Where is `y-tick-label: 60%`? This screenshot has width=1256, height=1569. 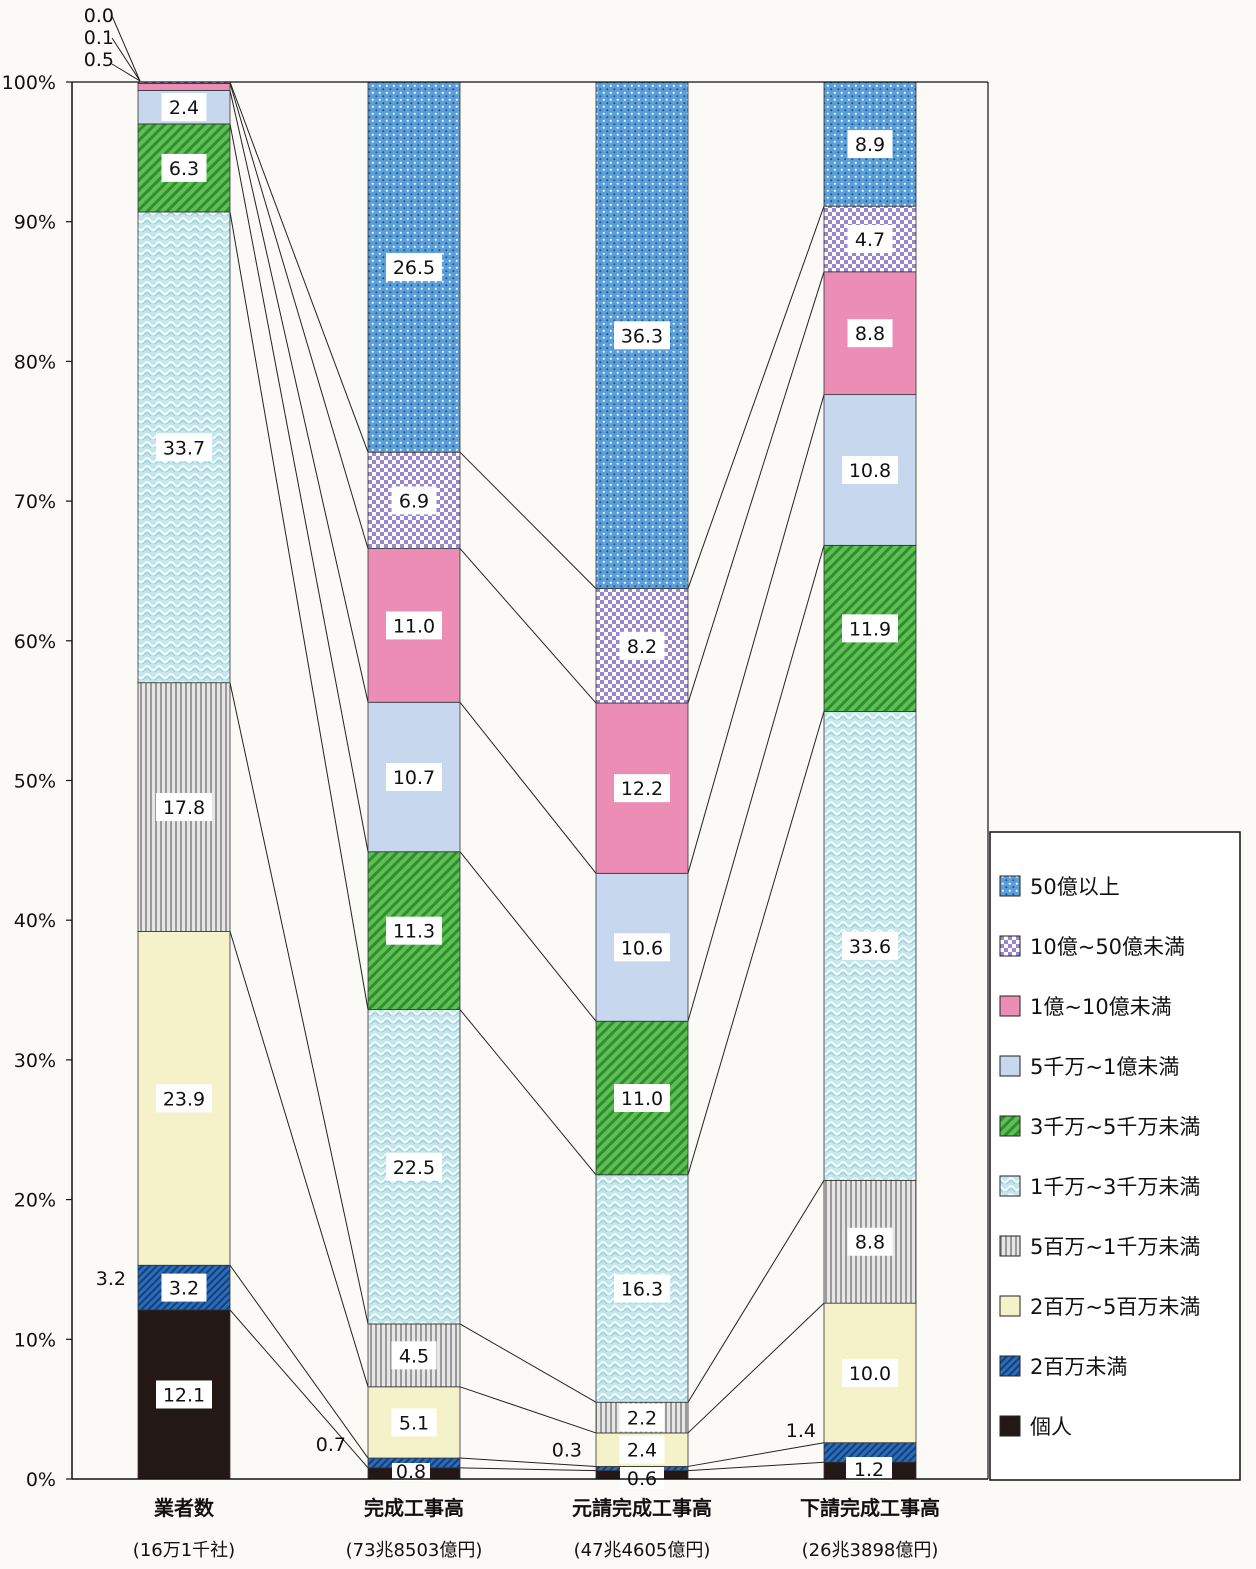 y-tick-label: 60% is located at coordinates (35, 642).